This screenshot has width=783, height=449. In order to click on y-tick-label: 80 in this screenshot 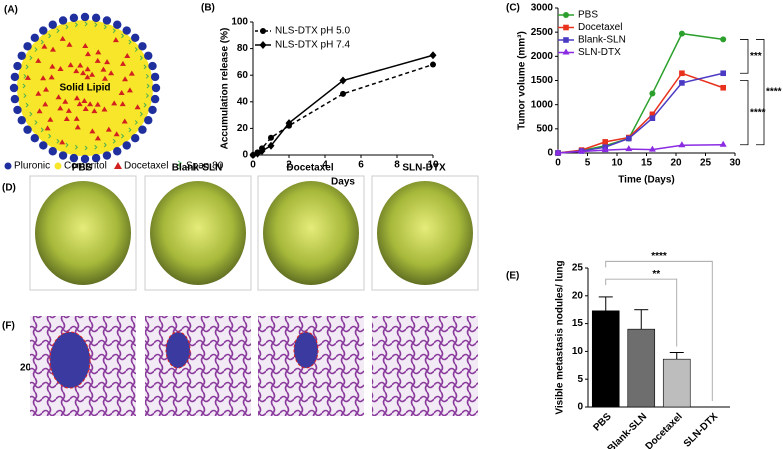, I will do `click(243, 48)`.